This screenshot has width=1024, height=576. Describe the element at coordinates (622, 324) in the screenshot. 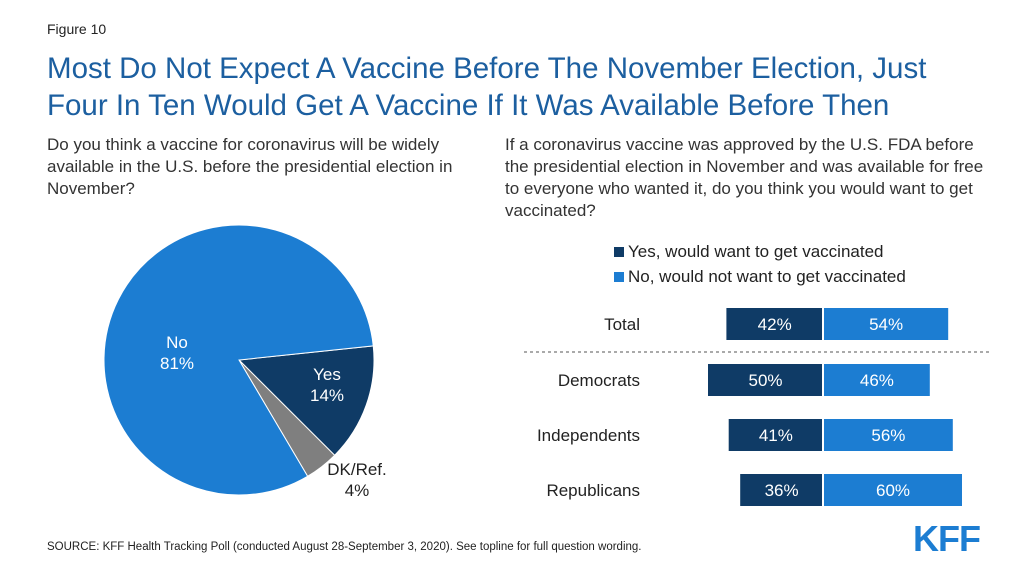

I see `category-label: Total` at that location.